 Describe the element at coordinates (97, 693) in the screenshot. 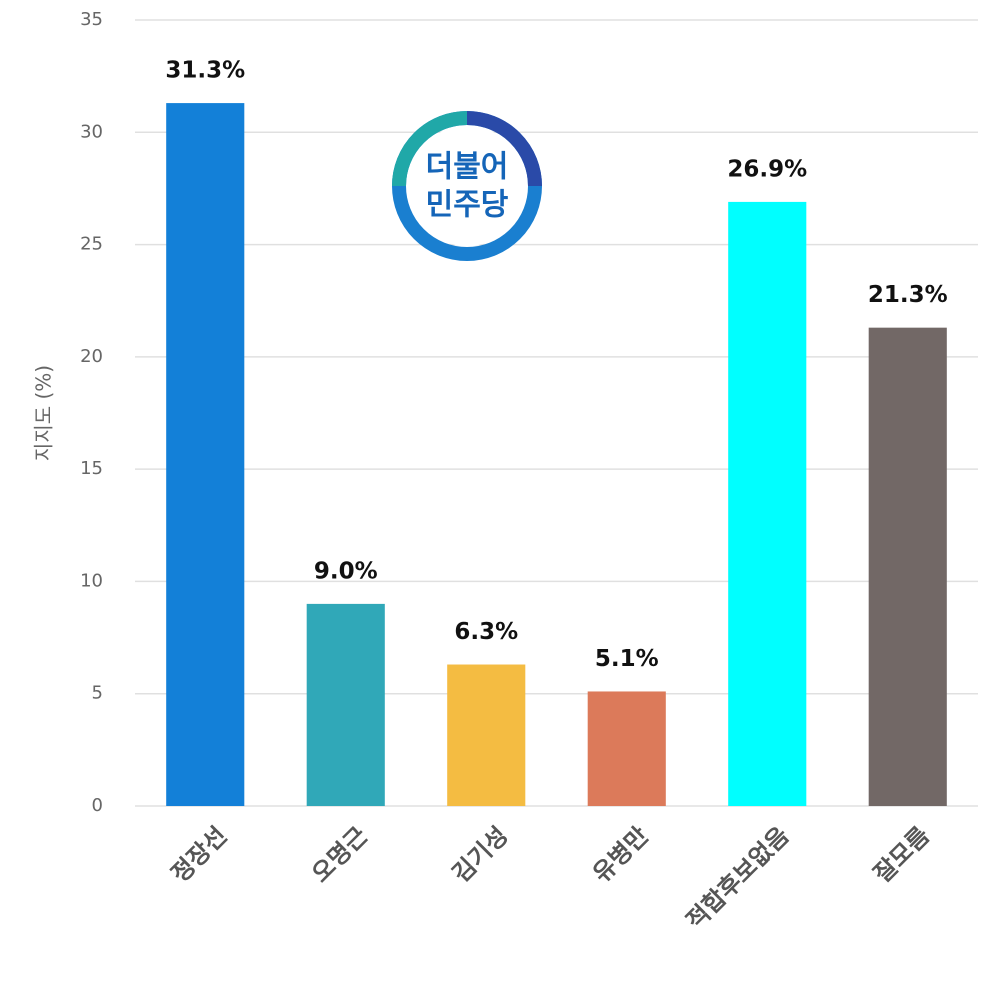

I see `y-tick-label: 5` at that location.